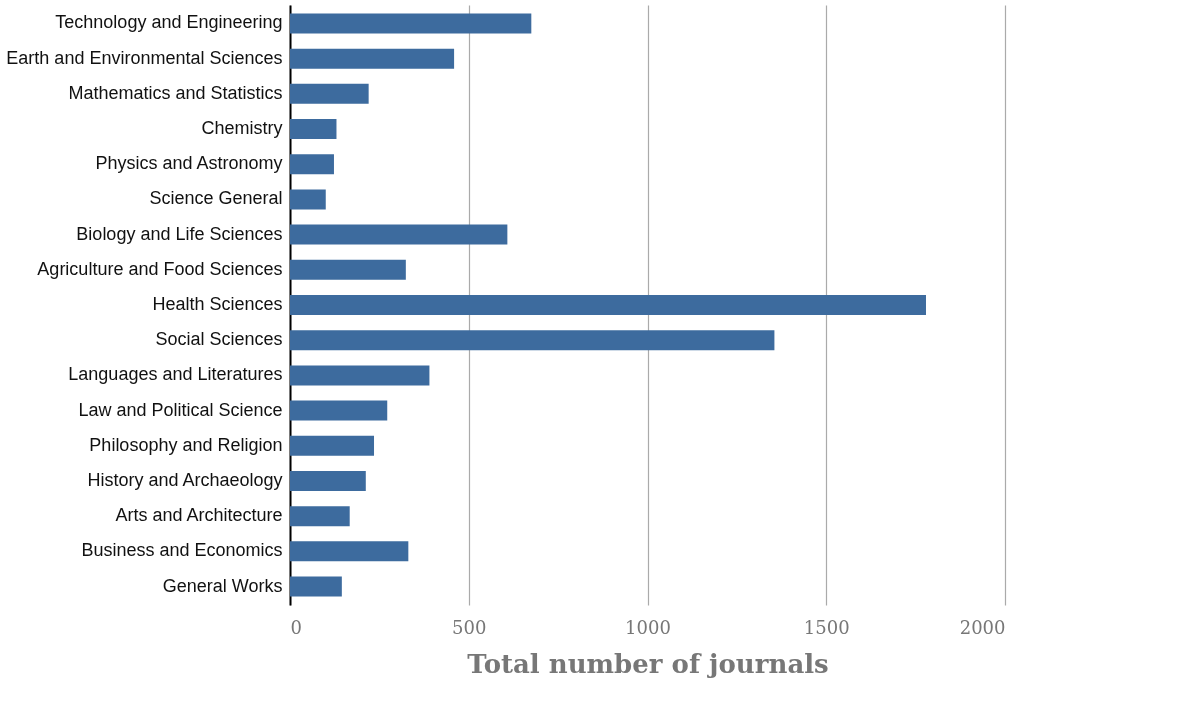 This screenshot has height=707, width=1187. I want to click on y-tick-label: Philosophy and Religion, so click(186, 444).